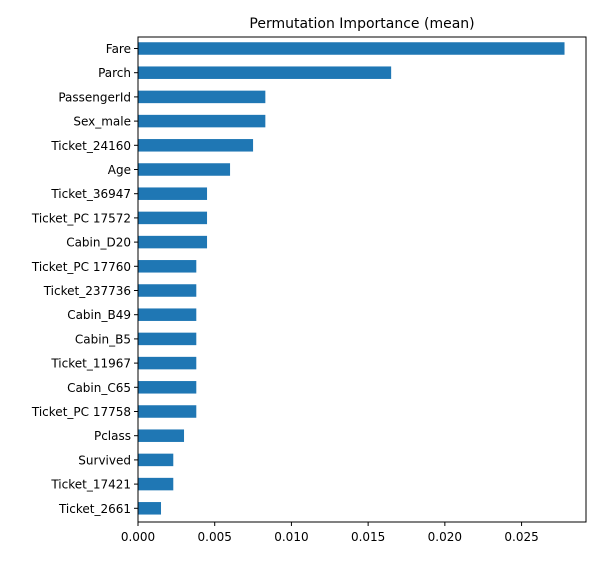 This screenshot has height=564, width=600. Describe the element at coordinates (102, 122) in the screenshot. I see `y-tick-label: Sex_male` at that location.